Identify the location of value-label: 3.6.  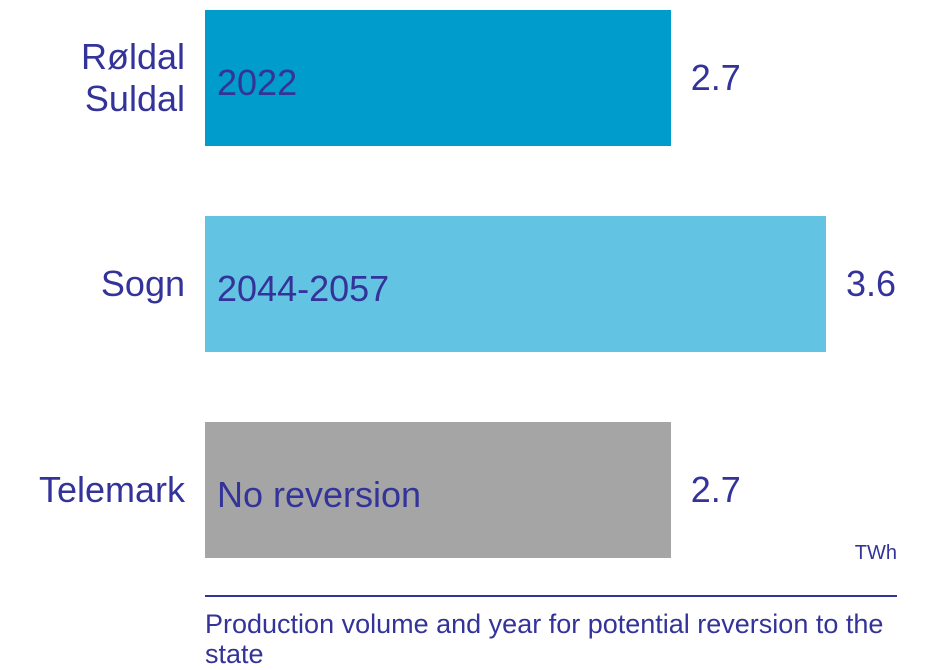
(871, 283).